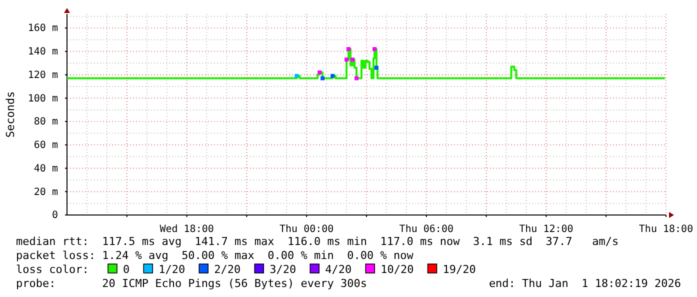 This screenshot has height=297, width=697. Describe the element at coordinates (52, 269) in the screenshot. I see `legend-title: loss color:` at that location.